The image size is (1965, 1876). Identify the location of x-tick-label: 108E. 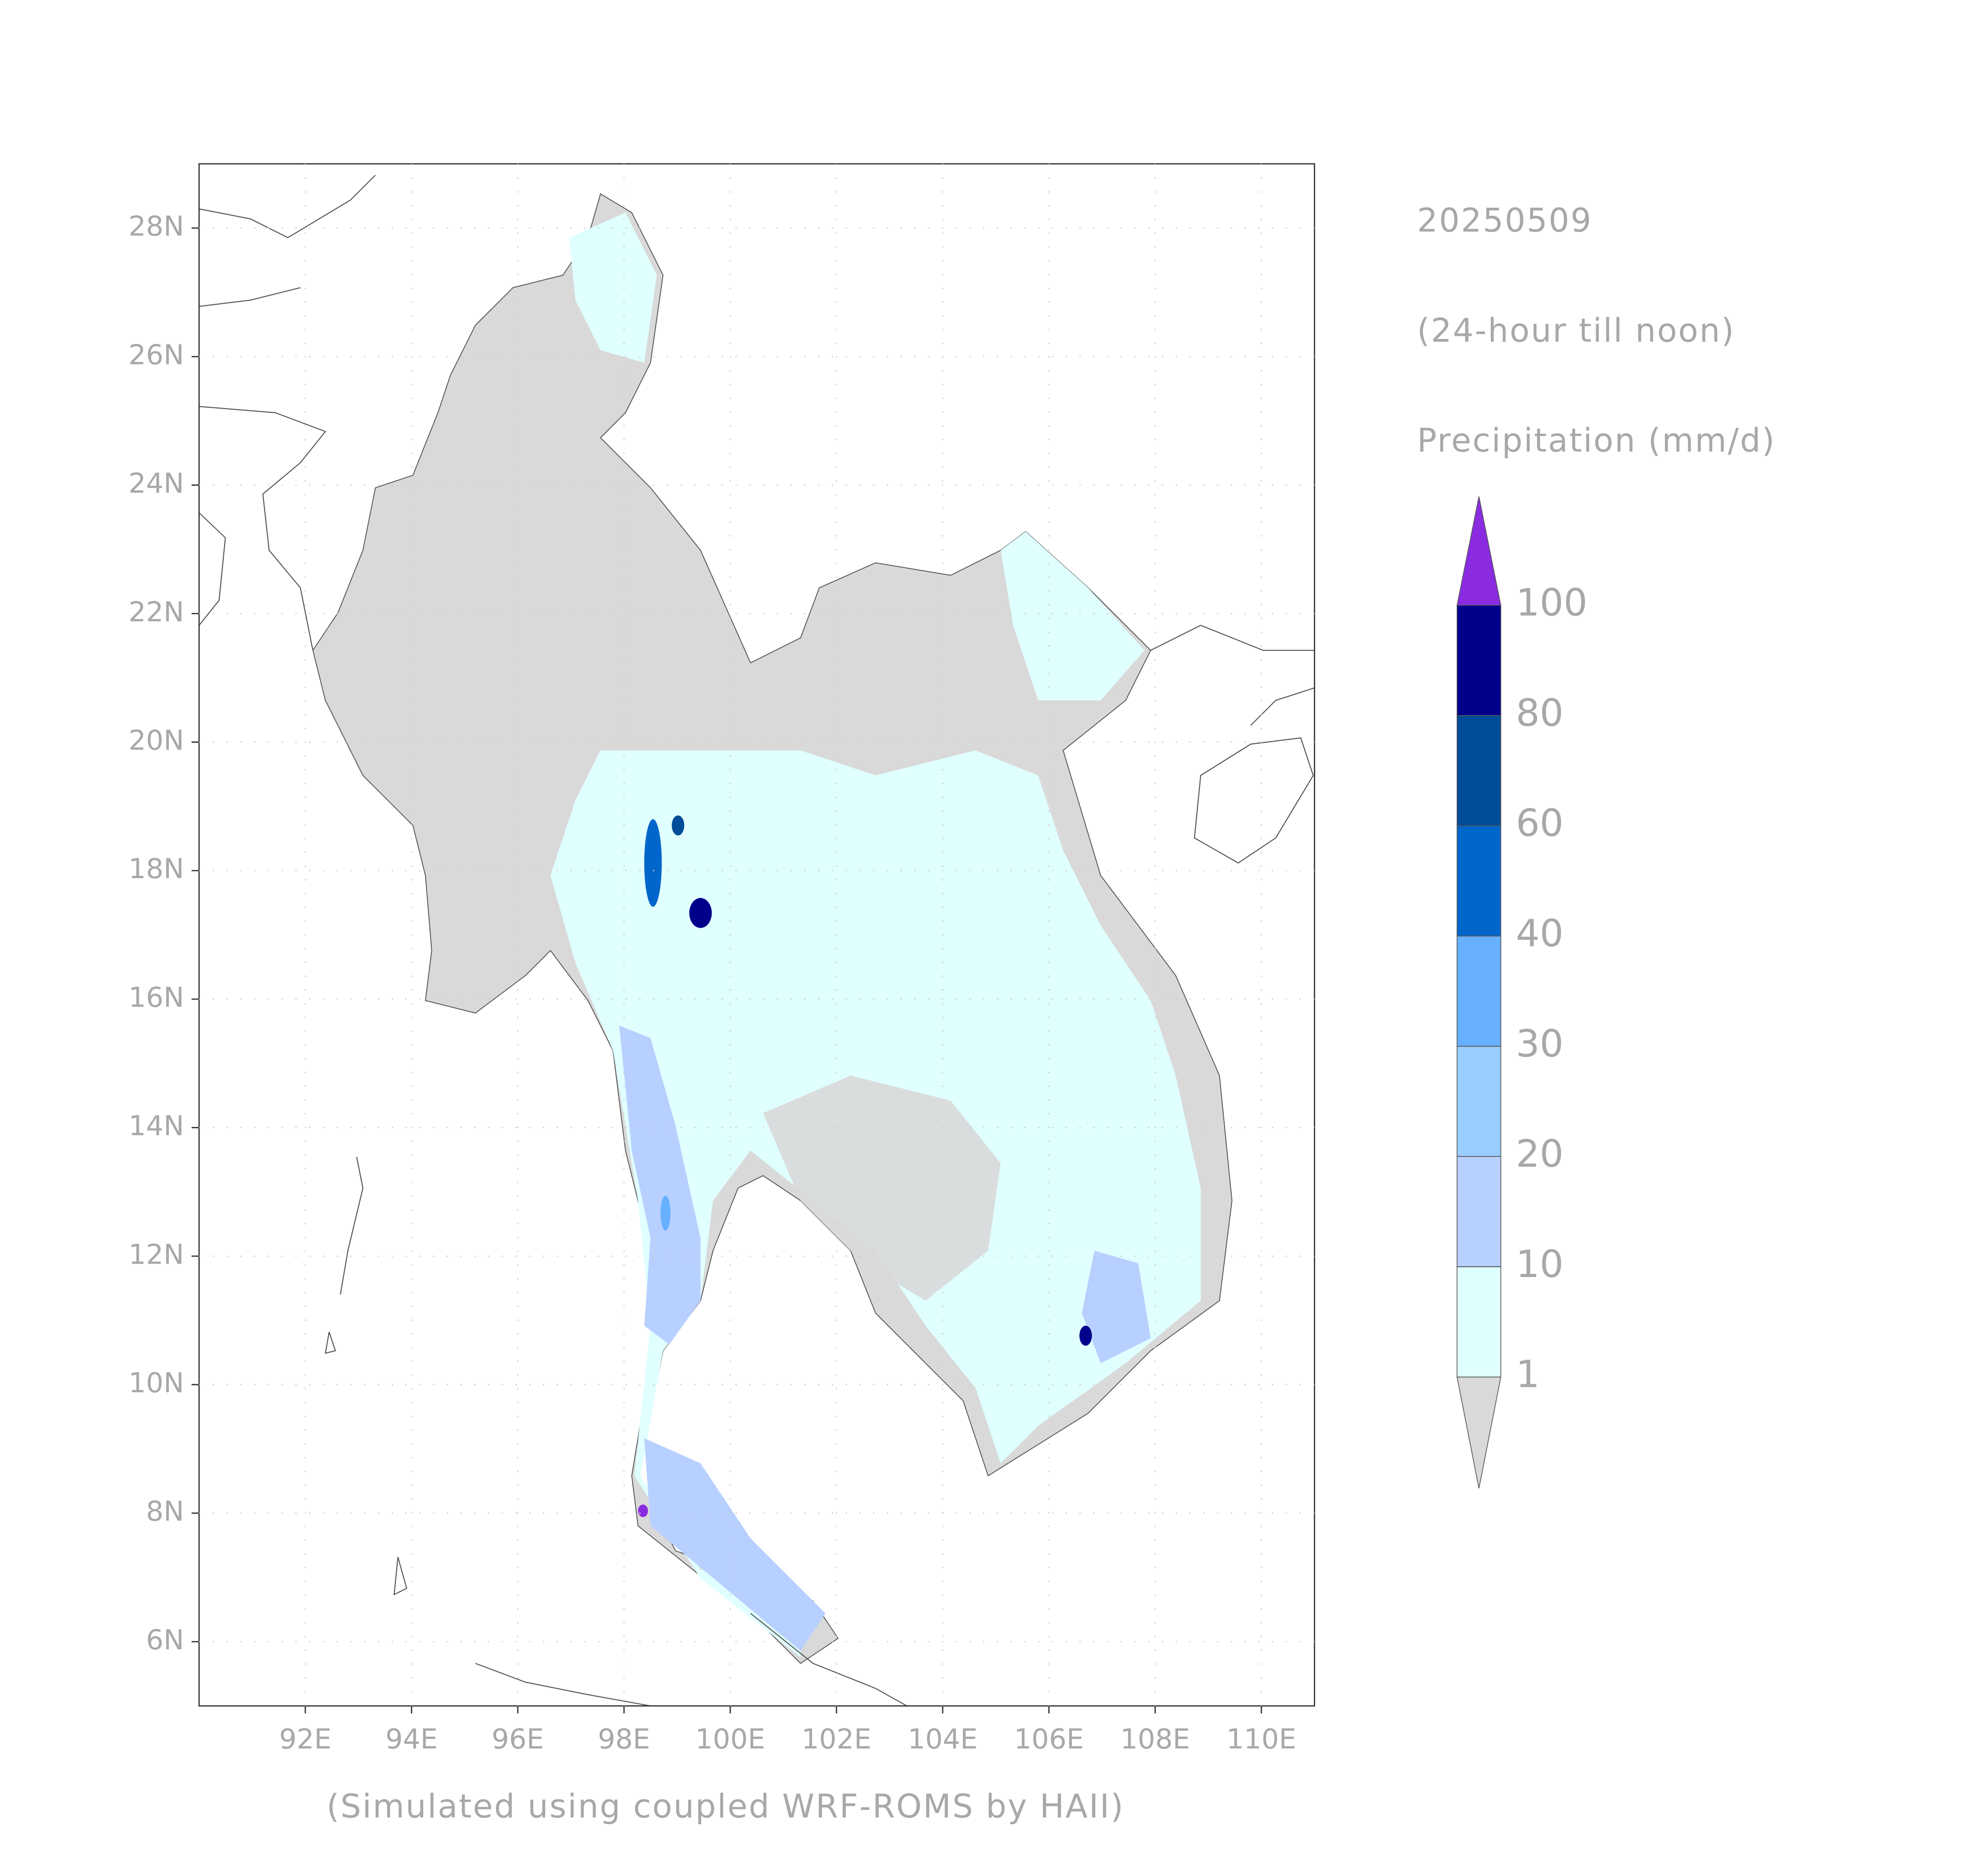
(1155, 1739).